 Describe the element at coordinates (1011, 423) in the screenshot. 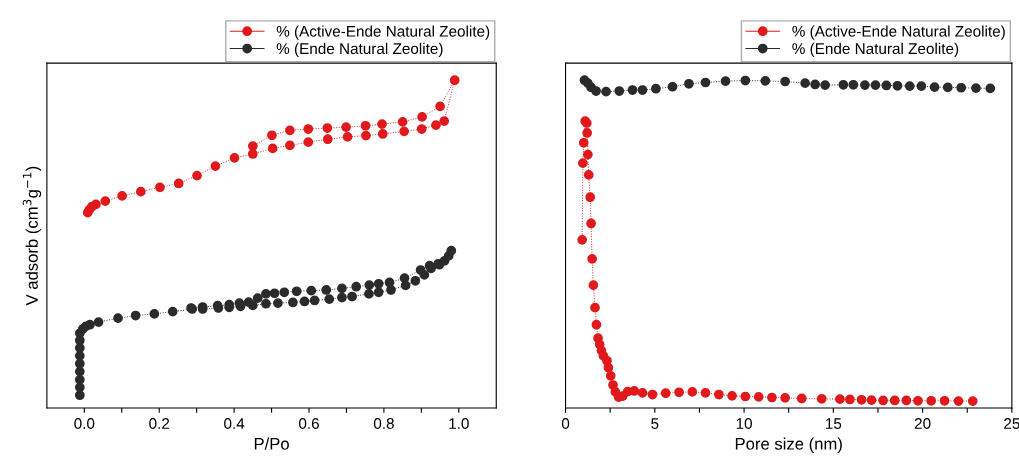

I see `x-tick-label: 25` at that location.